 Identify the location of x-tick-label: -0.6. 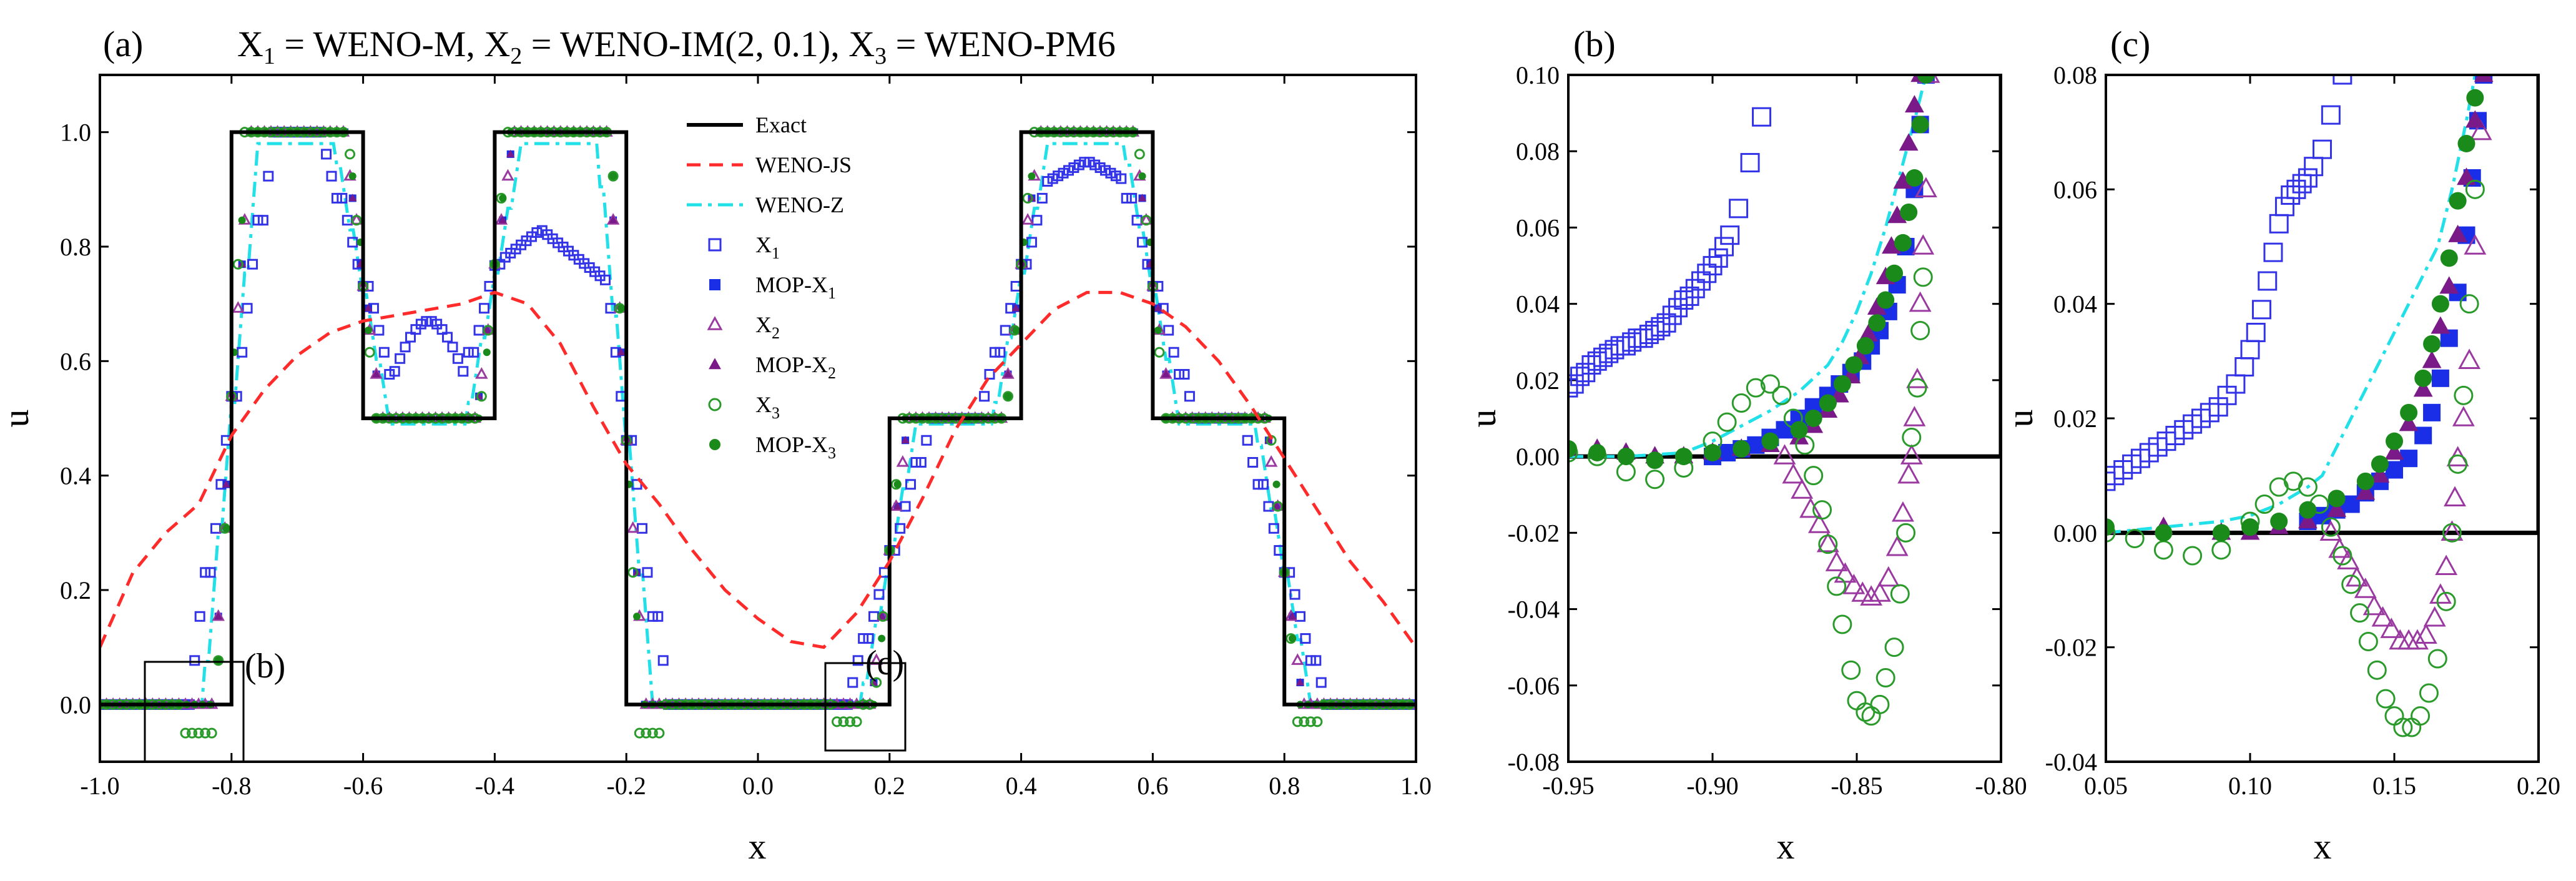
(363, 786).